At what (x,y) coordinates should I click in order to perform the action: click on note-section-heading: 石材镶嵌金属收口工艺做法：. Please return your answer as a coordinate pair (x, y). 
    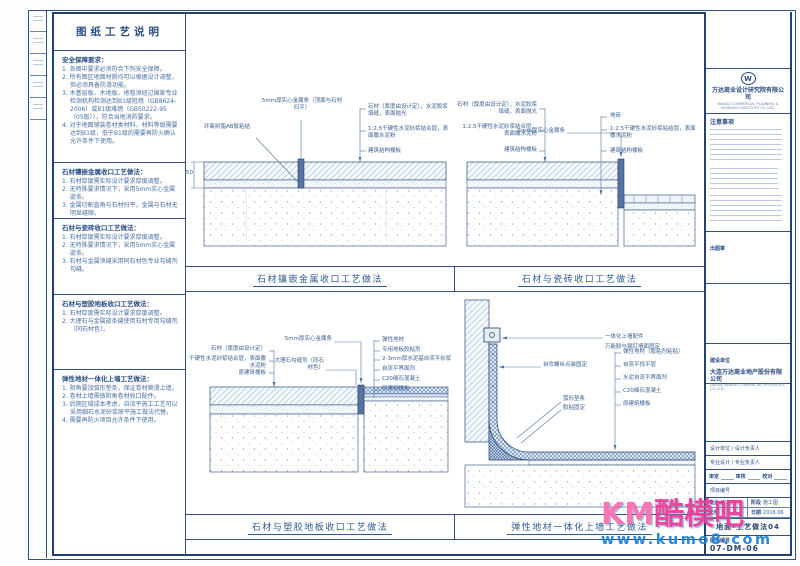
    Looking at the image, I should click on (104, 172).